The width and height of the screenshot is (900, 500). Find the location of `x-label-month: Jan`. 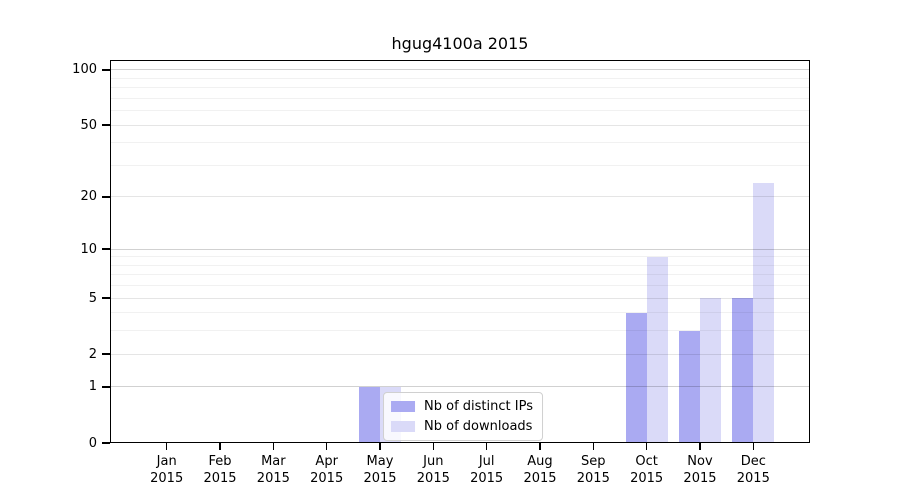

x-label-month: Jan is located at coordinates (166, 461).